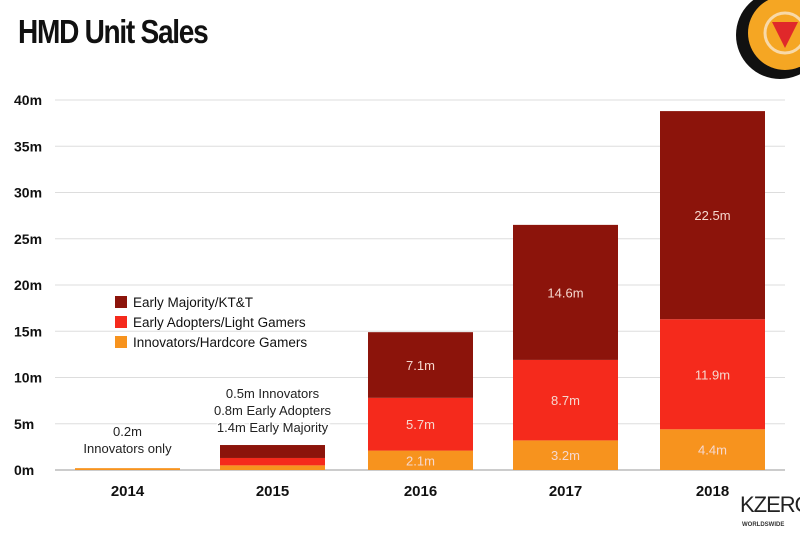 The width and height of the screenshot is (800, 533). I want to click on data-label: 7.1m, so click(420, 365).